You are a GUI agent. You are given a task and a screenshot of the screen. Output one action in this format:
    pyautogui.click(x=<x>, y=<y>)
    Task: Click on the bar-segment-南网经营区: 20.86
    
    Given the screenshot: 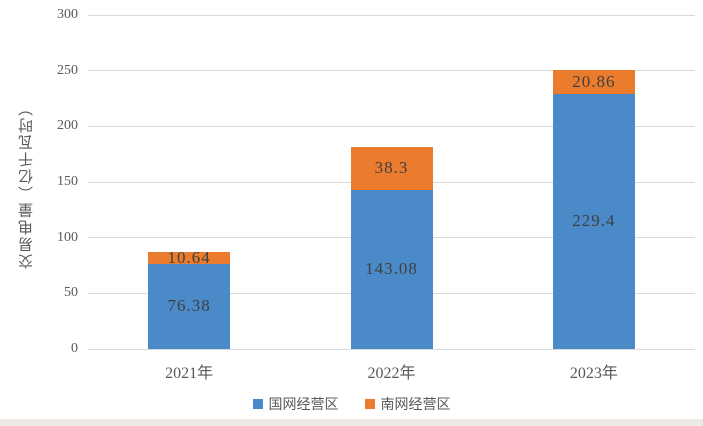 What is the action you would take?
    pyautogui.click(x=593, y=82)
    